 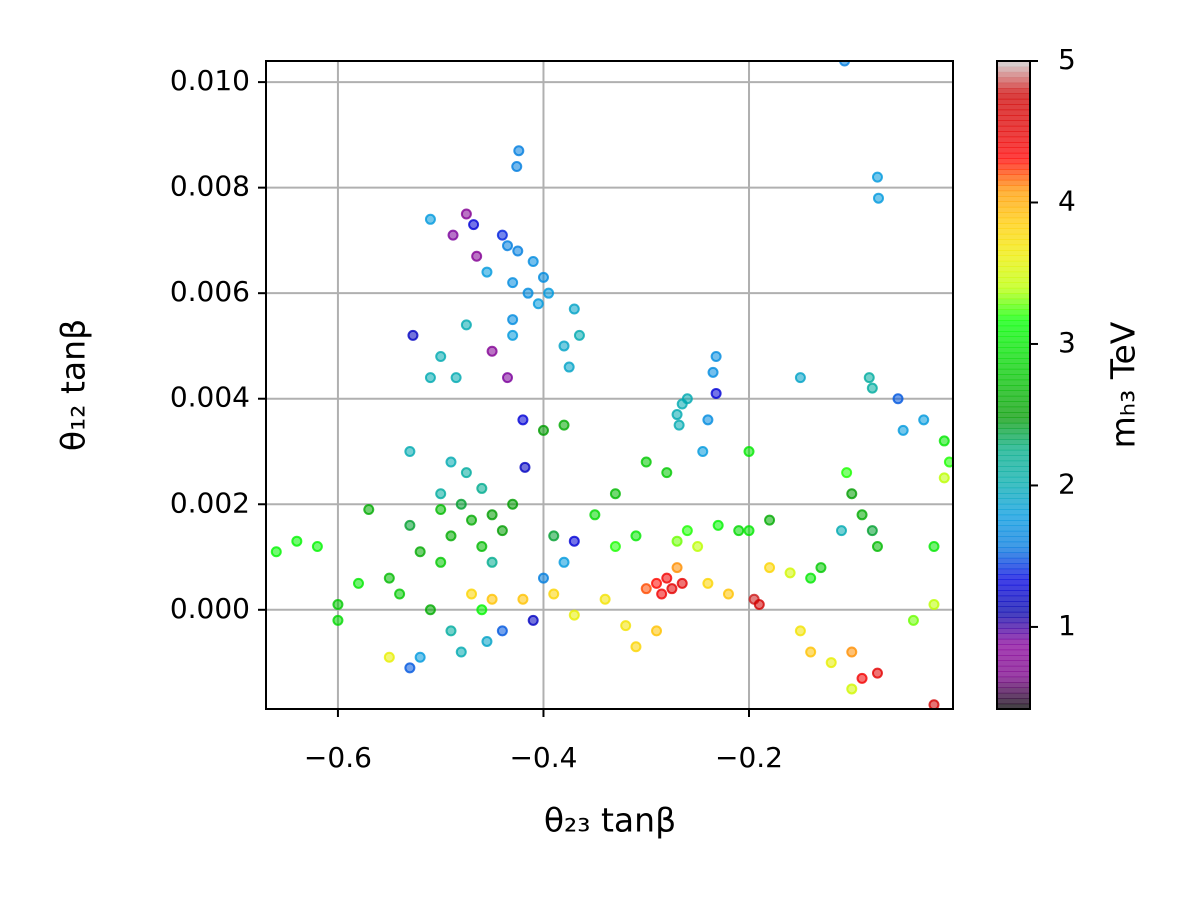 I want to click on y-tick-label: 0.008, so click(x=210, y=186).